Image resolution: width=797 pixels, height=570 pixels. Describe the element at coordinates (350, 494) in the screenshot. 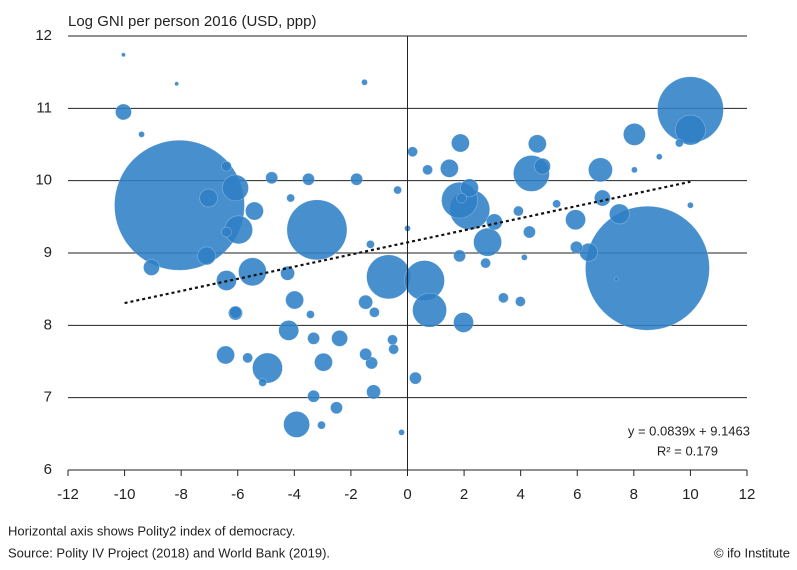

I see `x-tick-label: -2` at that location.